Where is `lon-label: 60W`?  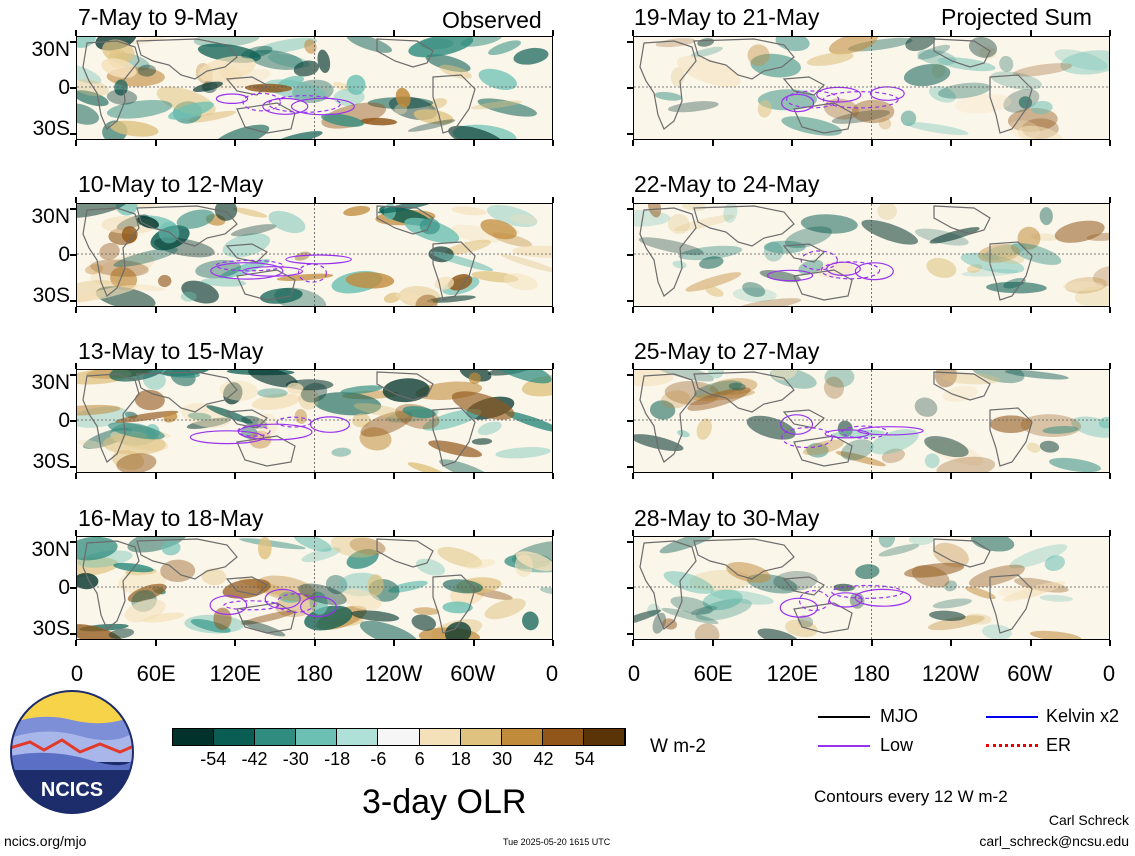 lon-label: 60W is located at coordinates (473, 673).